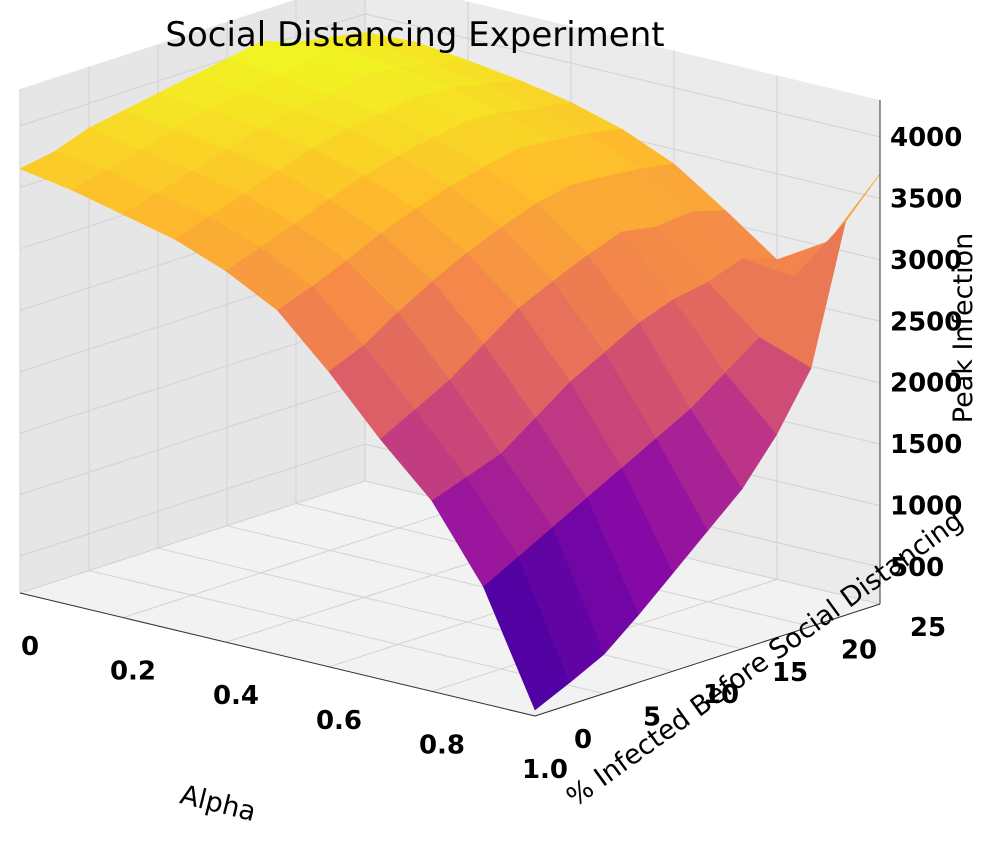 Image resolution: width=997 pixels, height=843 pixels. I want to click on alpha-axis-line, so click(277, 654).